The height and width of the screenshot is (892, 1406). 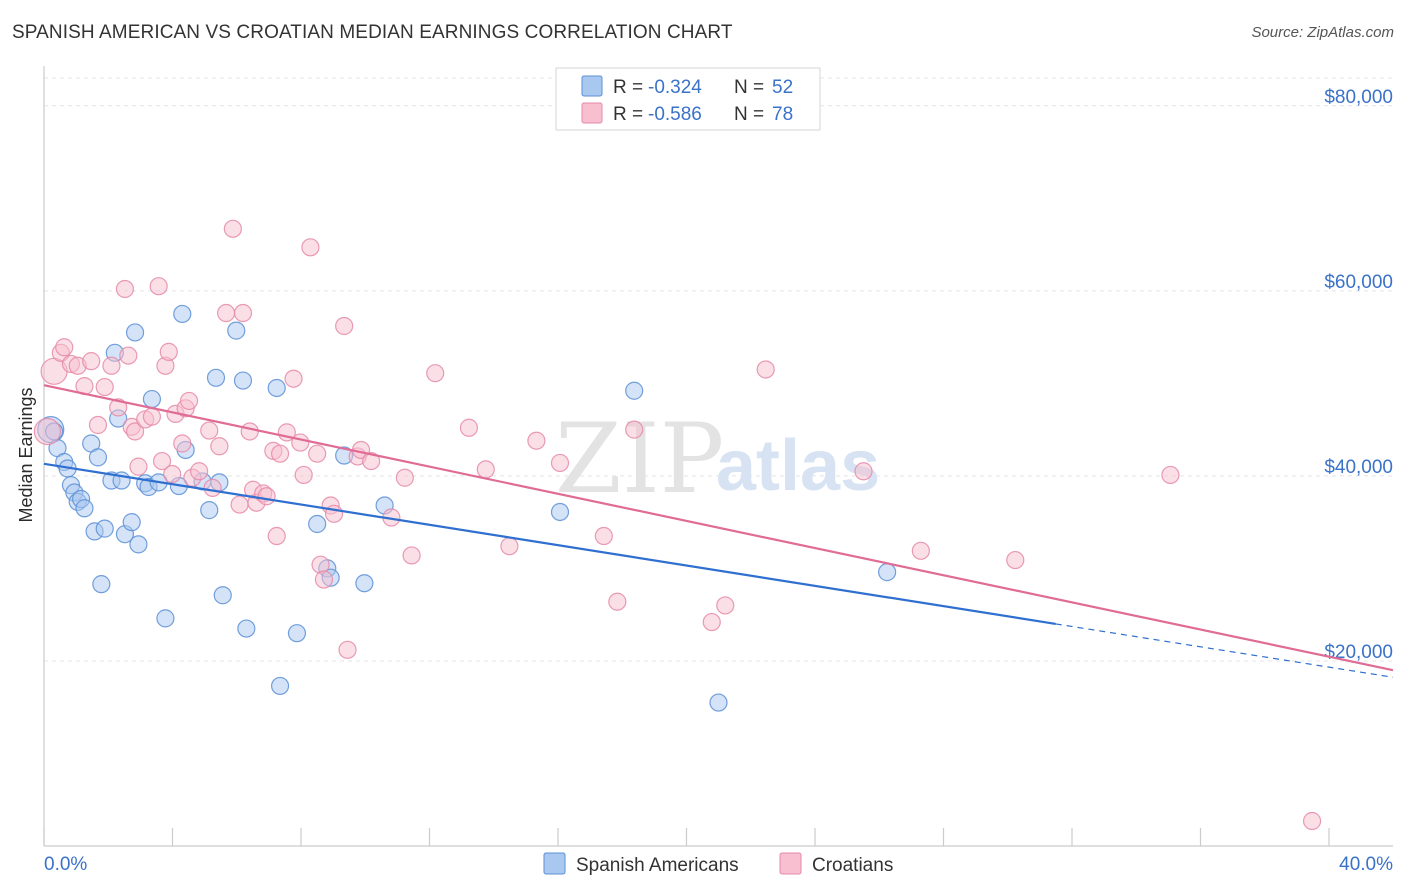 I want to click on x-tick-labels: 0.0% 40.0%, so click(x=718, y=864).